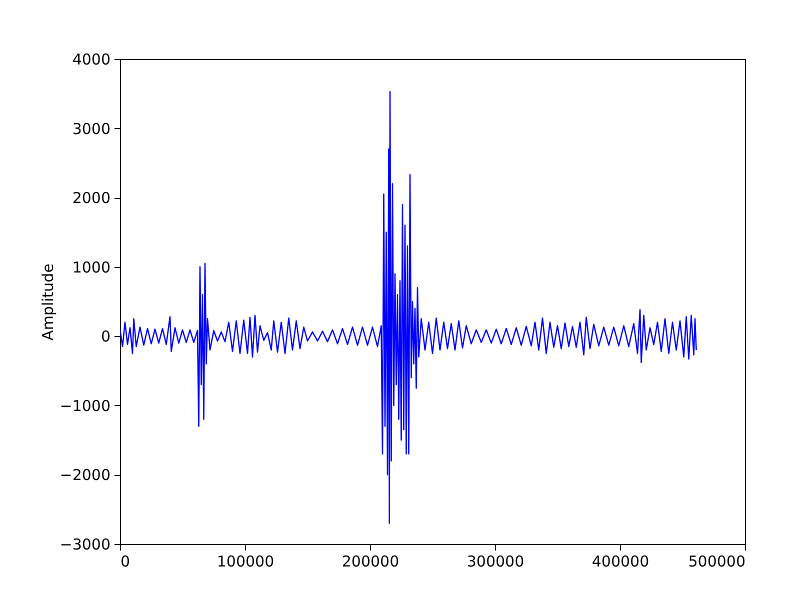 This screenshot has width=806, height=605. Describe the element at coordinates (125, 561) in the screenshot. I see `x-tick-label: 0` at that location.